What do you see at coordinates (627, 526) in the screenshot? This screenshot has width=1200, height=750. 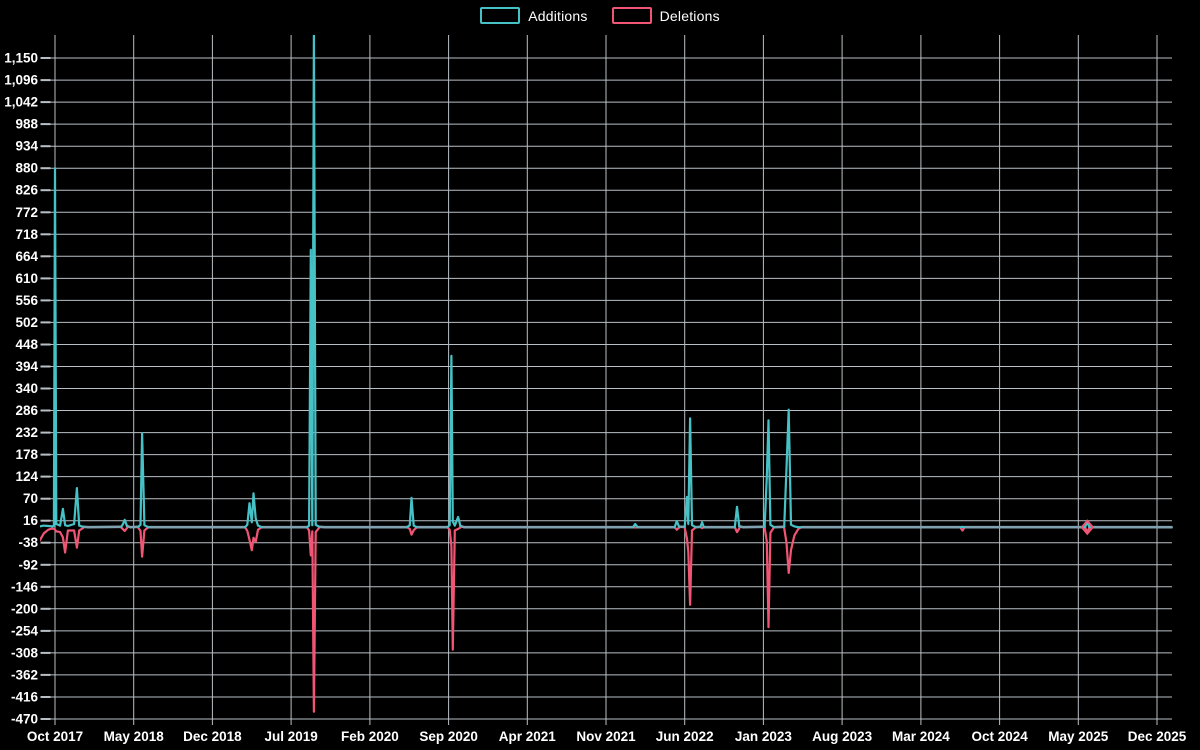 I see `baseline-overlap-line` at bounding box center [627, 526].